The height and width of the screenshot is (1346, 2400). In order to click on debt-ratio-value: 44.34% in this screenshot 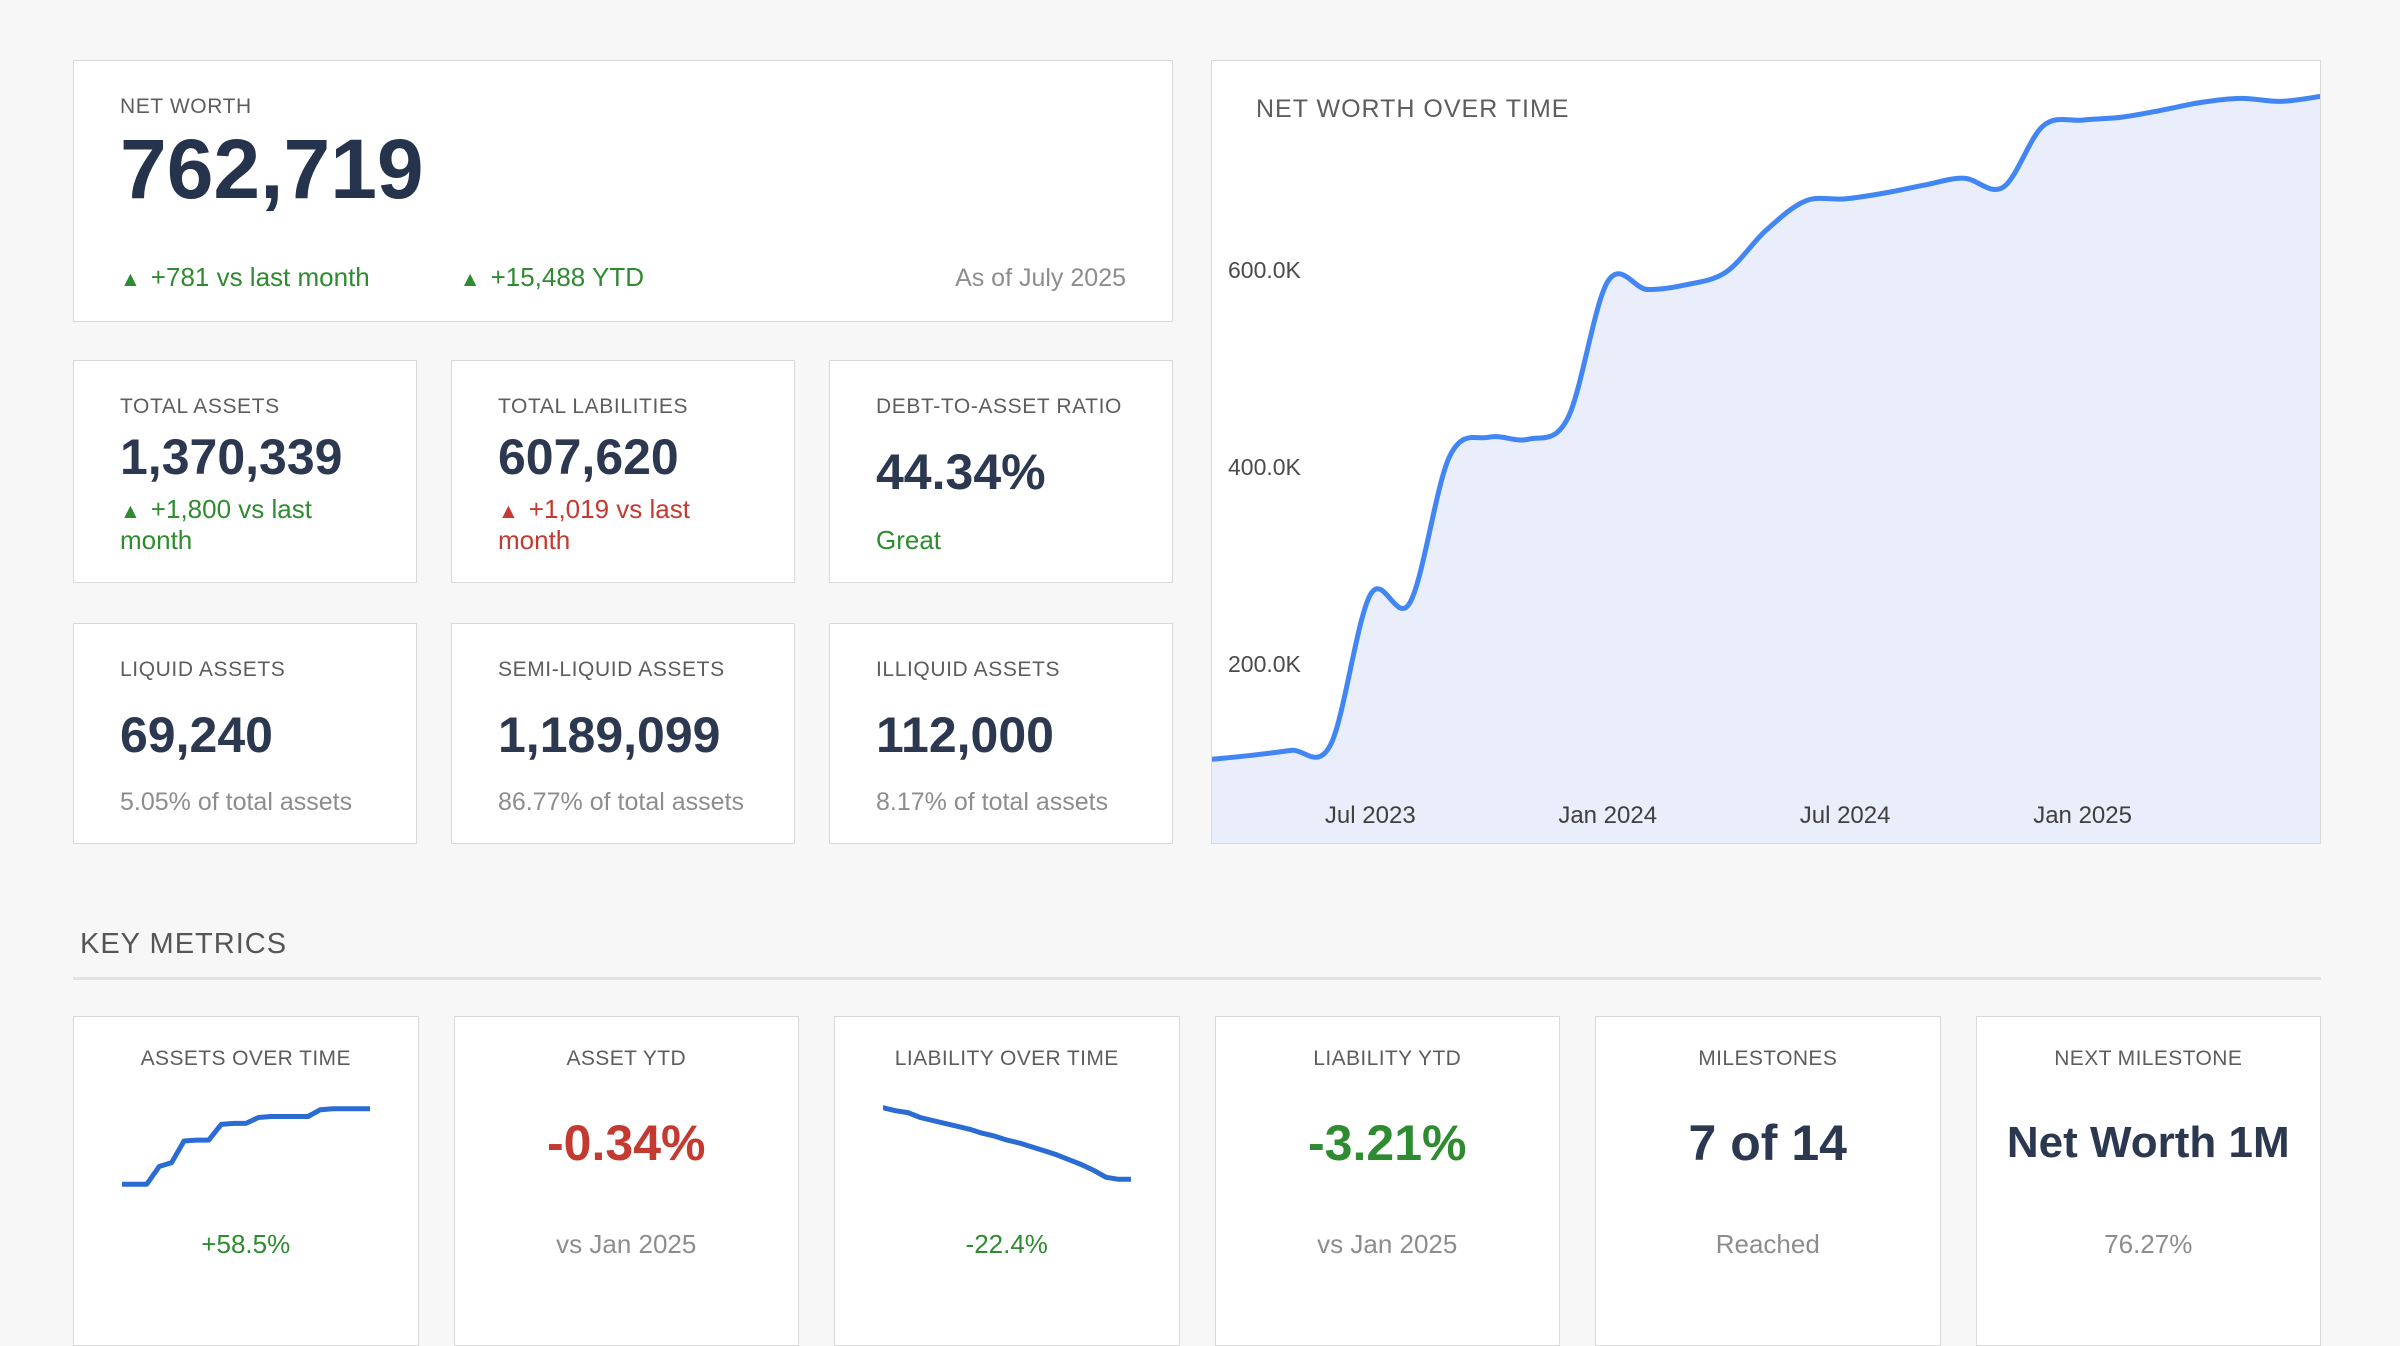, I will do `click(961, 472)`.